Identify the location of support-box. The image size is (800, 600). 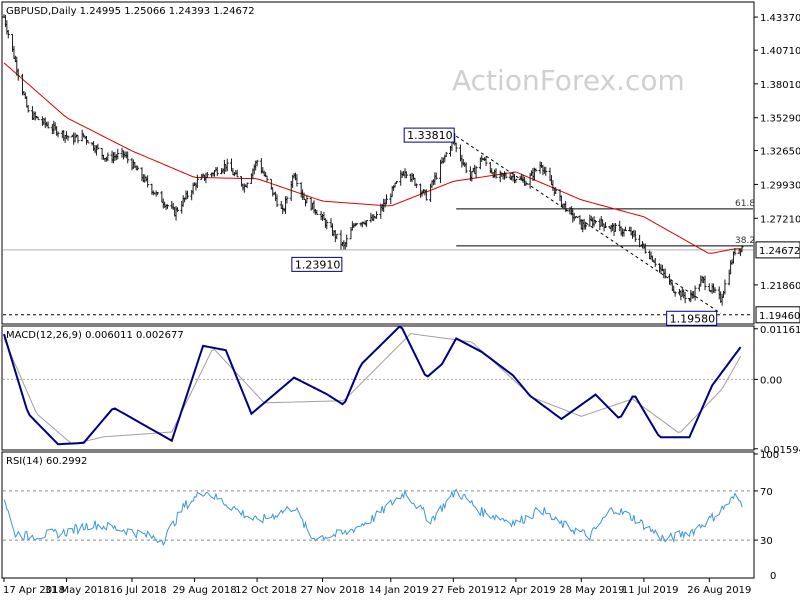
(777, 315).